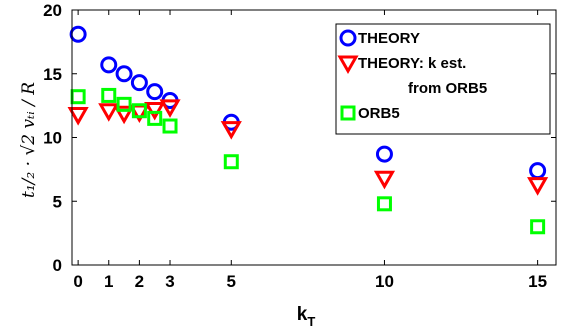 The width and height of the screenshot is (565, 335). I want to click on y-tick-label: 10, so click(52, 138).